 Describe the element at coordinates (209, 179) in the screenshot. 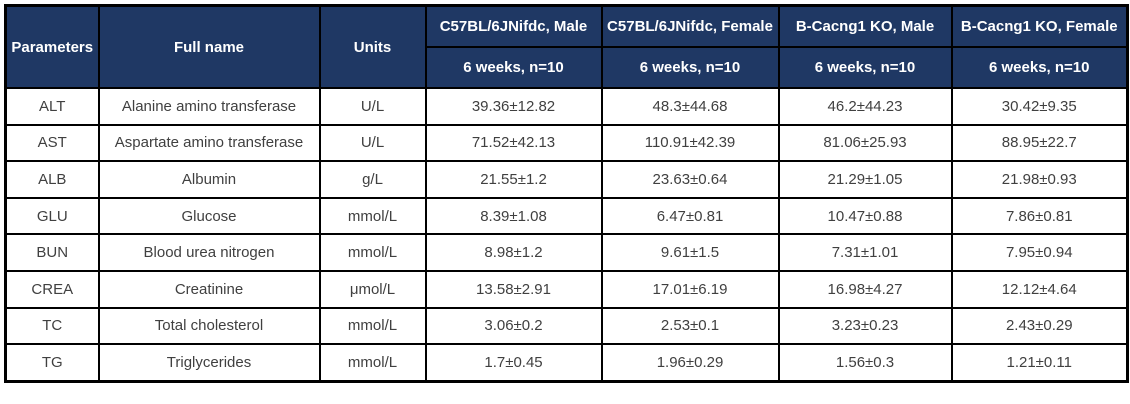

I see `full-name-cell: Albumin` at that location.